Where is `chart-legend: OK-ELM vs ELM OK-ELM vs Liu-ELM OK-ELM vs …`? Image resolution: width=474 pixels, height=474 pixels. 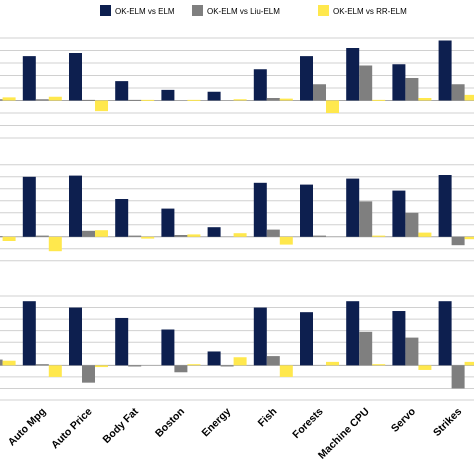 chart-legend: OK-ELM vs ELM OK-ELM vs Liu-ELM OK-ELM vs … is located at coordinates (253, 10).